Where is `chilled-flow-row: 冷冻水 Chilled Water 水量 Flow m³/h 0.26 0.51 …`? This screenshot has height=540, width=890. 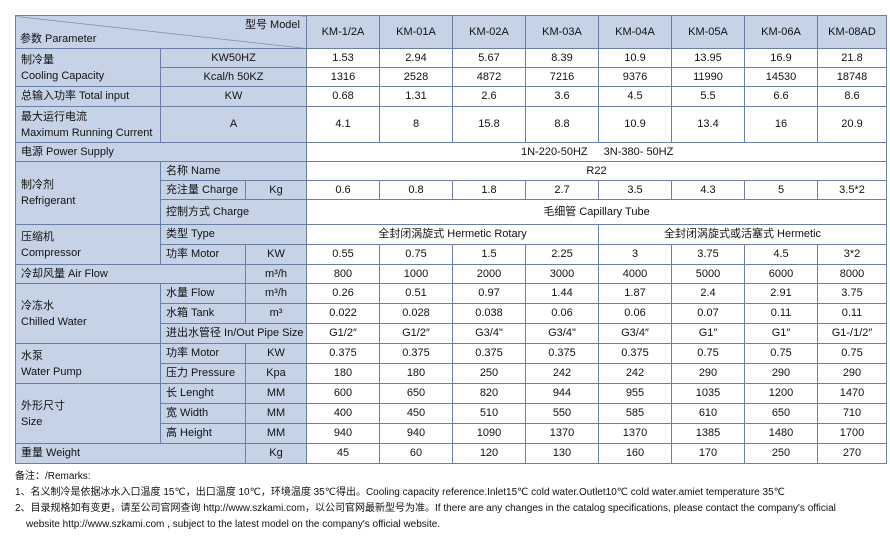 chilled-flow-row: 冷冻水 Chilled Water 水量 Flow m³/h 0.26 0.51 … is located at coordinates (451, 313).